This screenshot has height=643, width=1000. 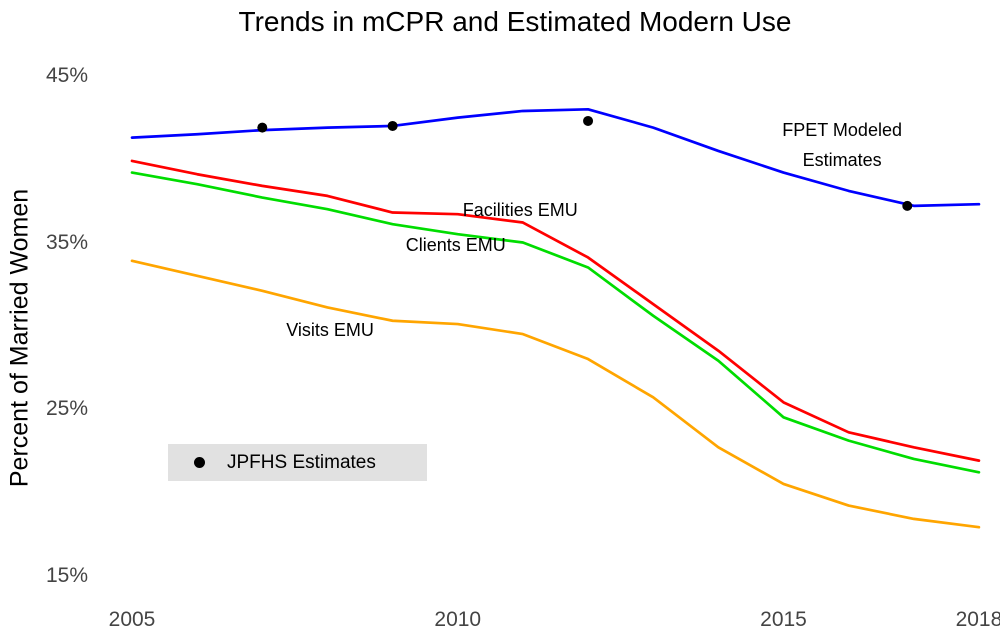 I want to click on clients-emu-label: Clients EMU, so click(x=456, y=245).